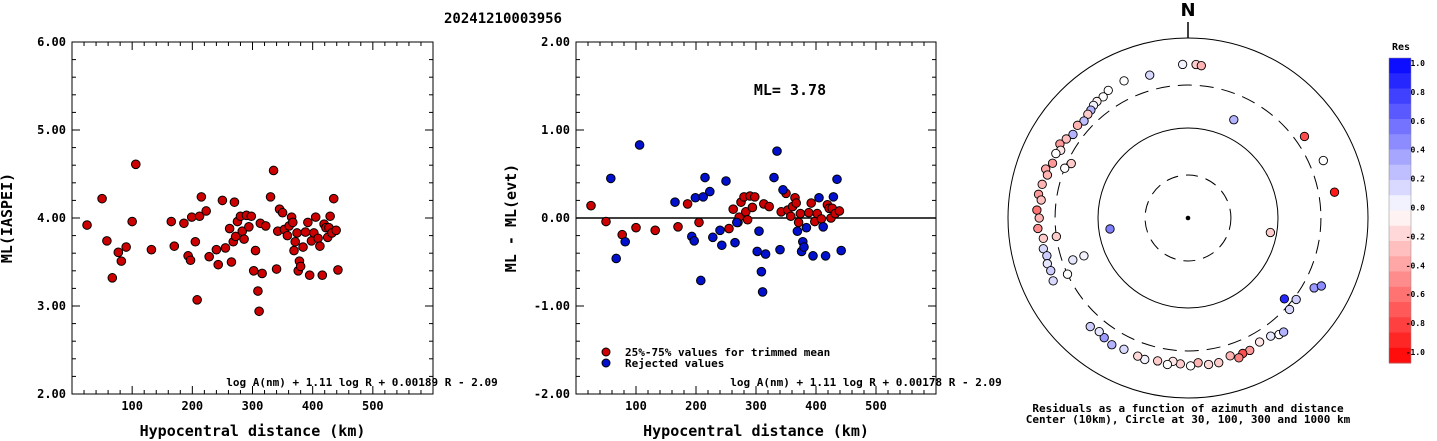 The height and width of the screenshot is (441, 1437). I want to click on colorbar-title: Res, so click(1401, 47).